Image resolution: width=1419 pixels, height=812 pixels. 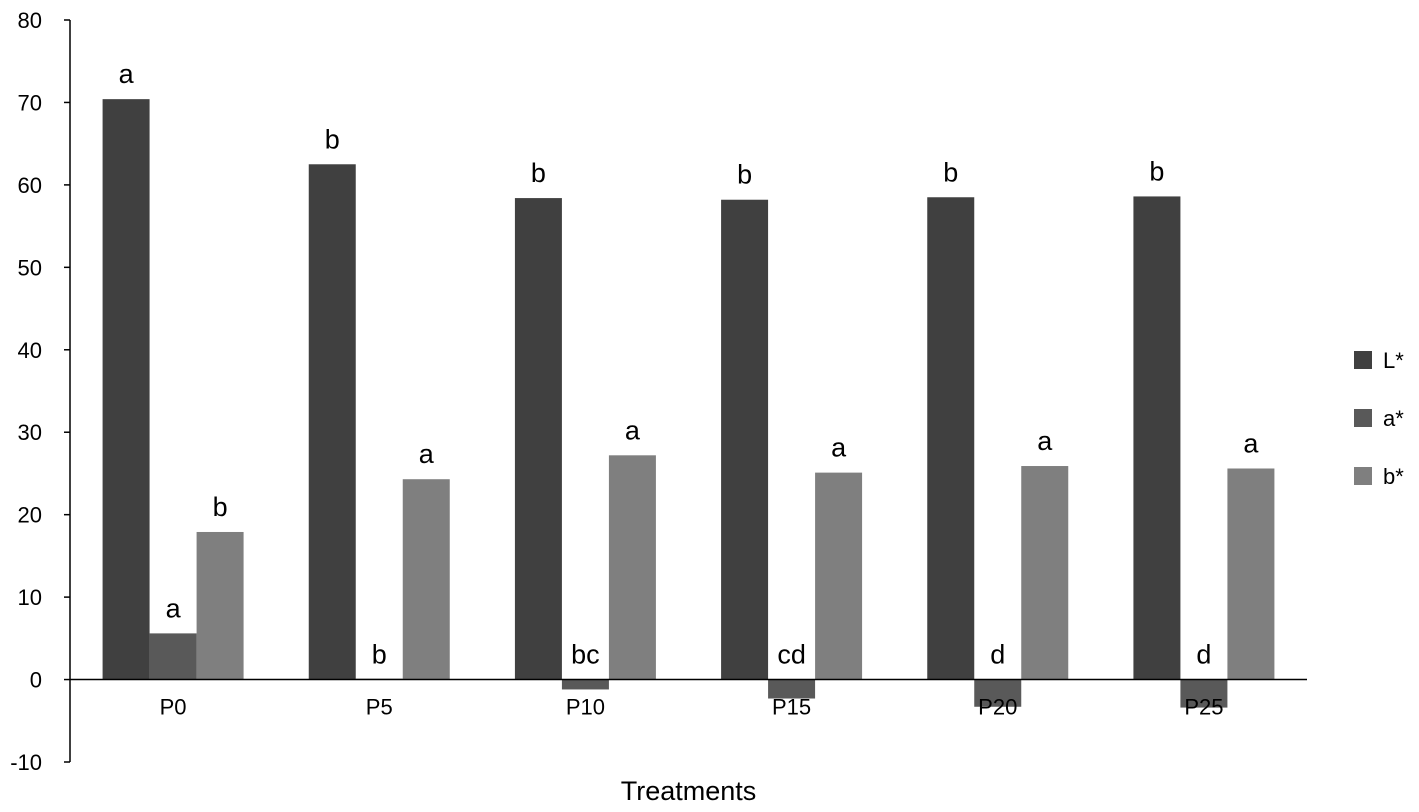 I want to click on bar-bstar-p25, so click(x=1251, y=574).